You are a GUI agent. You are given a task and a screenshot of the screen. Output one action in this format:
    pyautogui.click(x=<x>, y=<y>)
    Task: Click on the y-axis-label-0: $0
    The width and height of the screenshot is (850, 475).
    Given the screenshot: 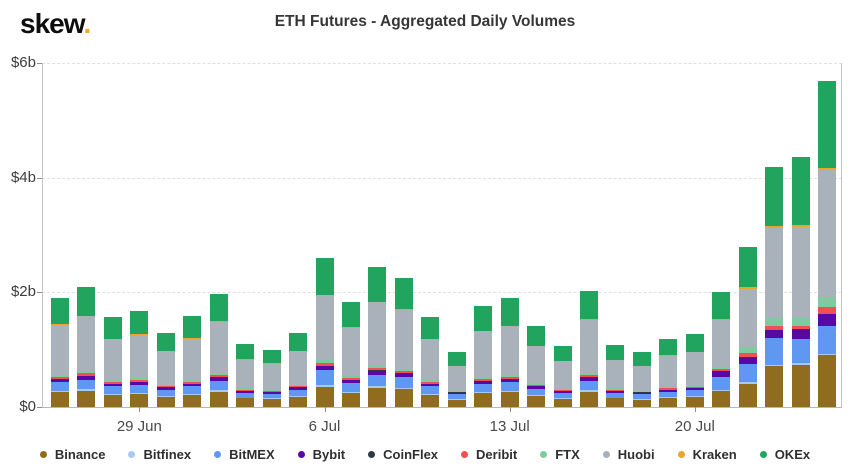 What is the action you would take?
    pyautogui.click(x=27, y=406)
    